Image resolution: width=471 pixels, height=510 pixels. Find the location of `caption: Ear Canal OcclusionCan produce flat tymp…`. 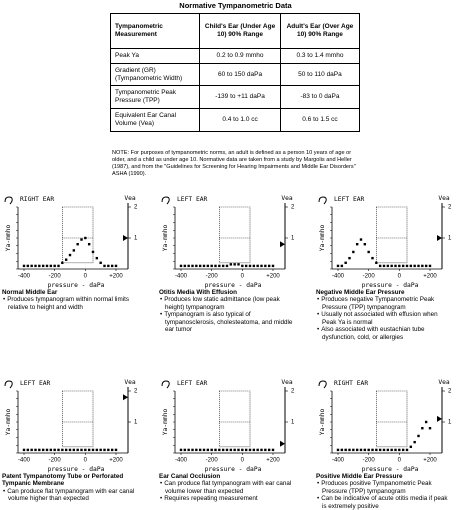

caption: Ear Canal OcclusionCan produce flat tymp… is located at coordinates (225, 488).